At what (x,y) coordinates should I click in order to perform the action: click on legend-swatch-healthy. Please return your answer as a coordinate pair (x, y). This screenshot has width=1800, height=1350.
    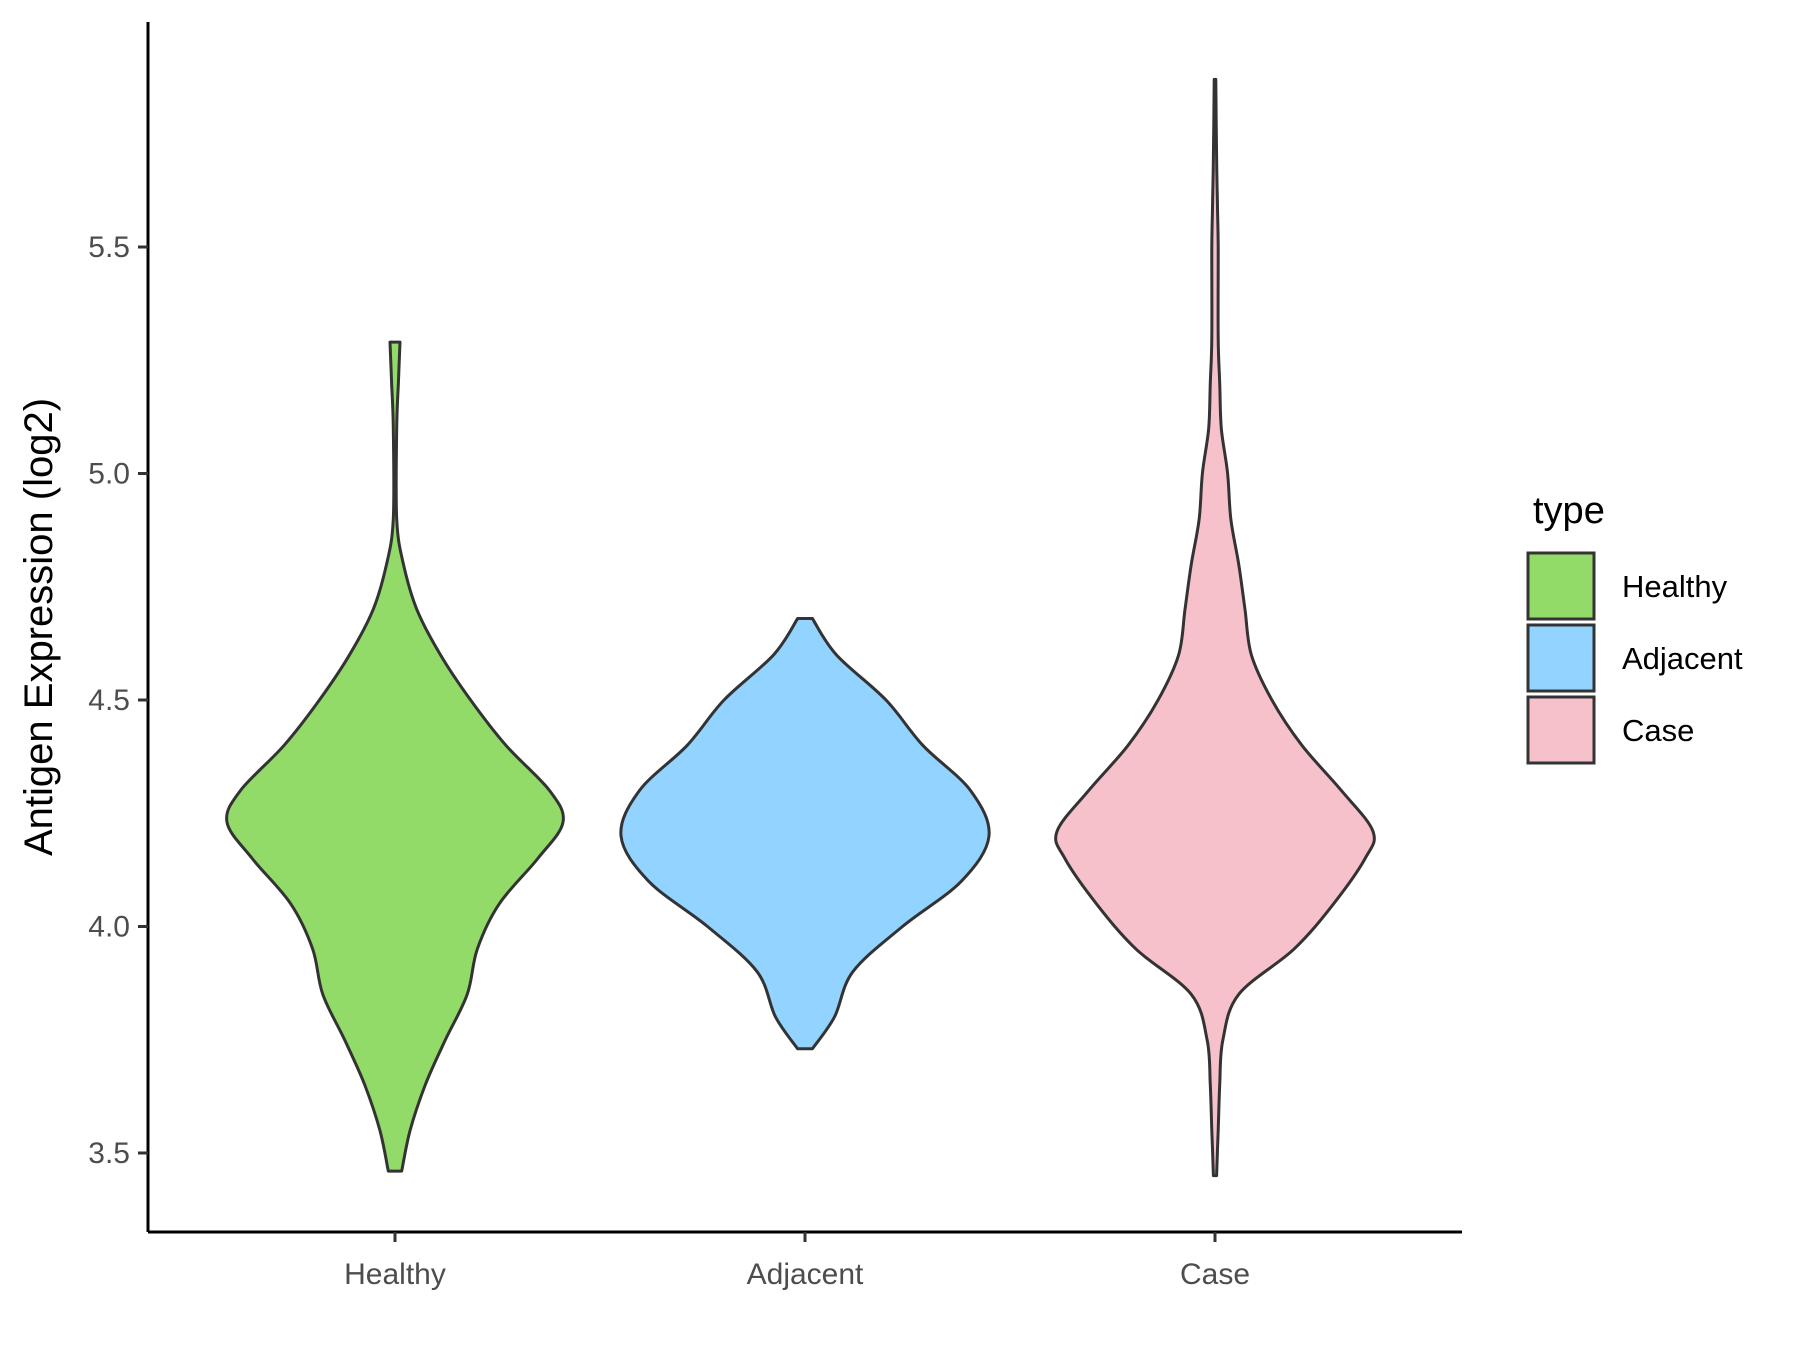
    Looking at the image, I should click on (1561, 586).